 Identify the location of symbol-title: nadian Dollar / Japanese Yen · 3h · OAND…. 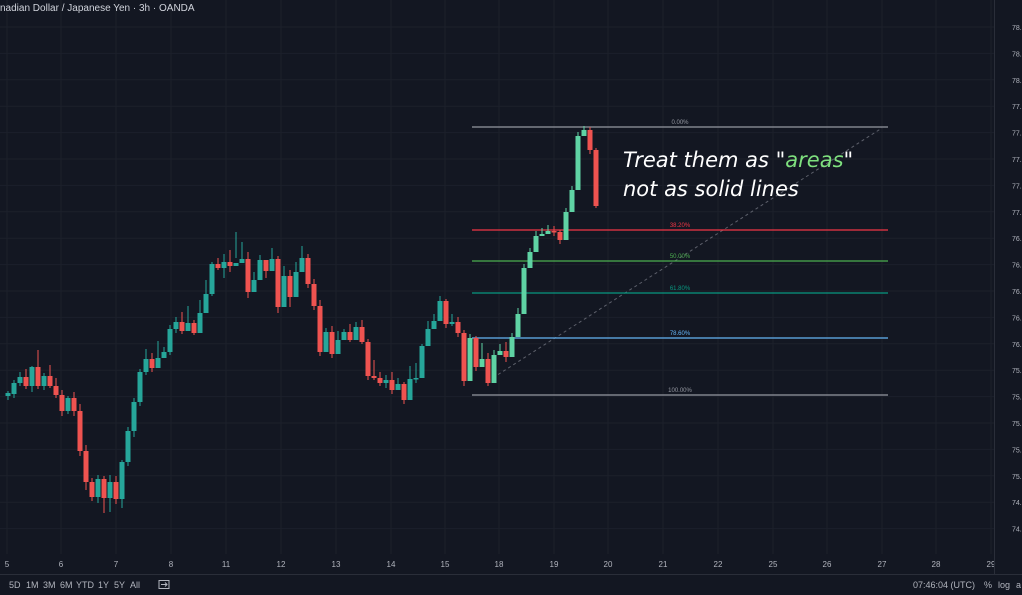
(97, 8).